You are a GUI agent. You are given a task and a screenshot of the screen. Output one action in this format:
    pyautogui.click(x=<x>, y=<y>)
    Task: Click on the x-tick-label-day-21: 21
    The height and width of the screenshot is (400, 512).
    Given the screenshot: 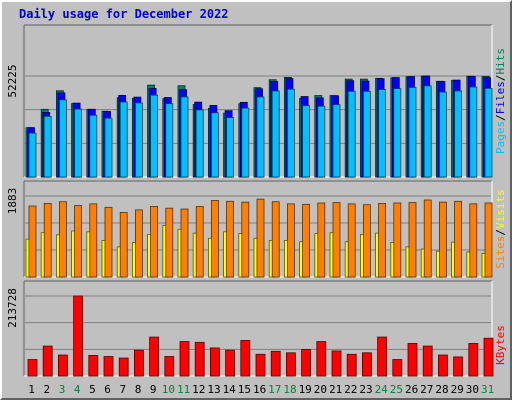 What is the action you would take?
    pyautogui.click(x=335, y=389)
    